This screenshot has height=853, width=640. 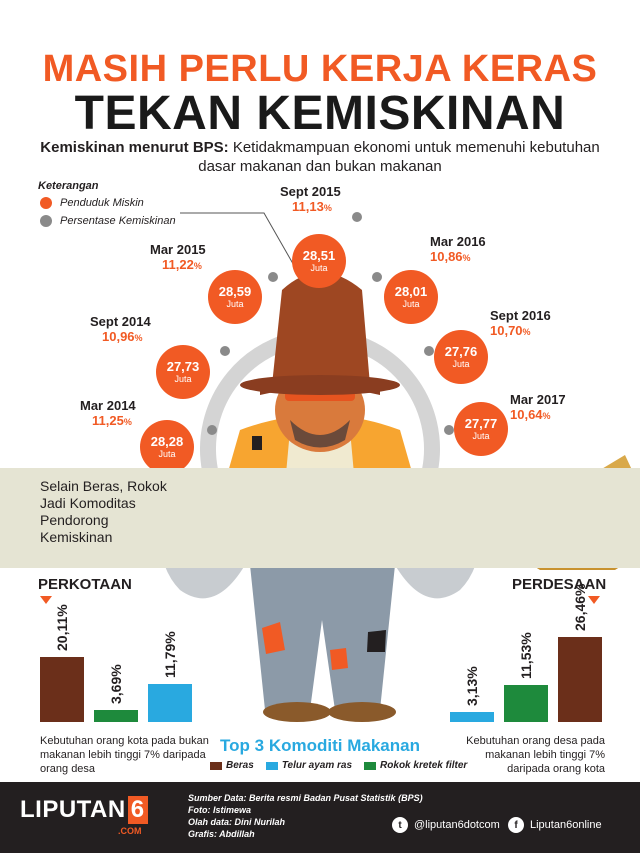 What do you see at coordinates (137, 810) in the screenshot?
I see `brand-six: 6` at bounding box center [137, 810].